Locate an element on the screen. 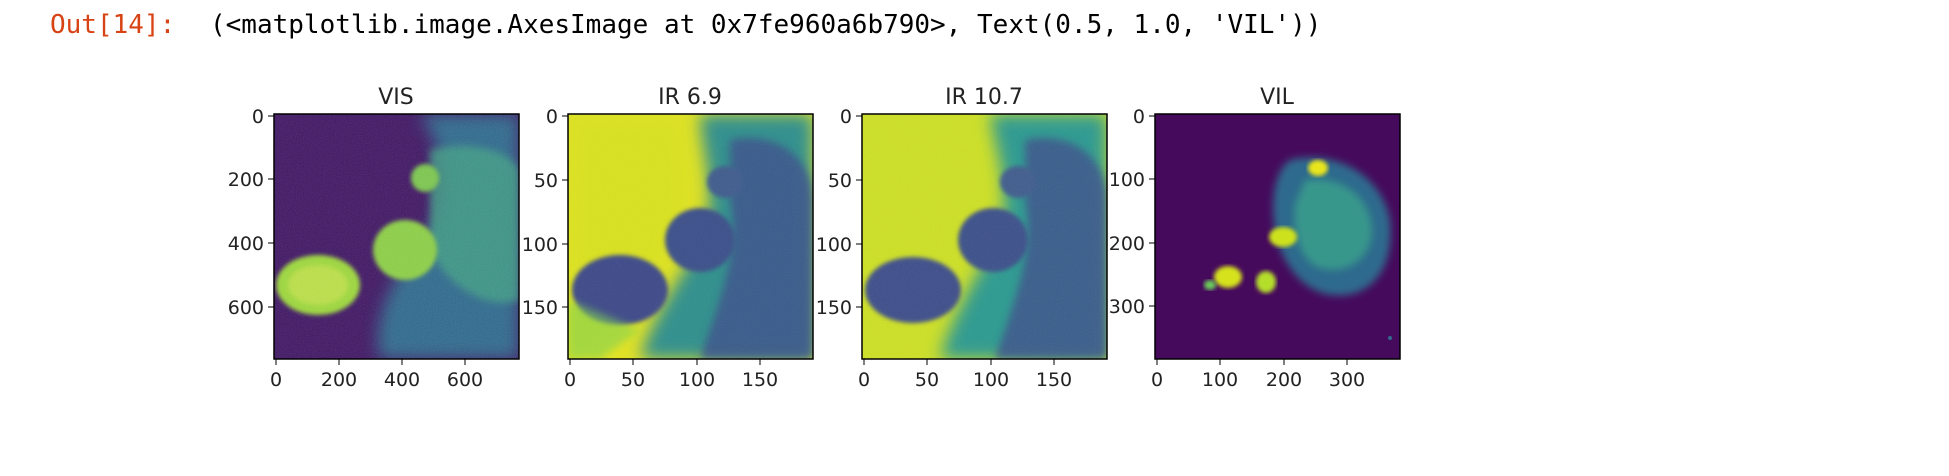 Image resolution: width=1949 pixels, height=476 pixels. panel-ir69: IR 6.9 0 50 100 150 is located at coordinates (668, 238).